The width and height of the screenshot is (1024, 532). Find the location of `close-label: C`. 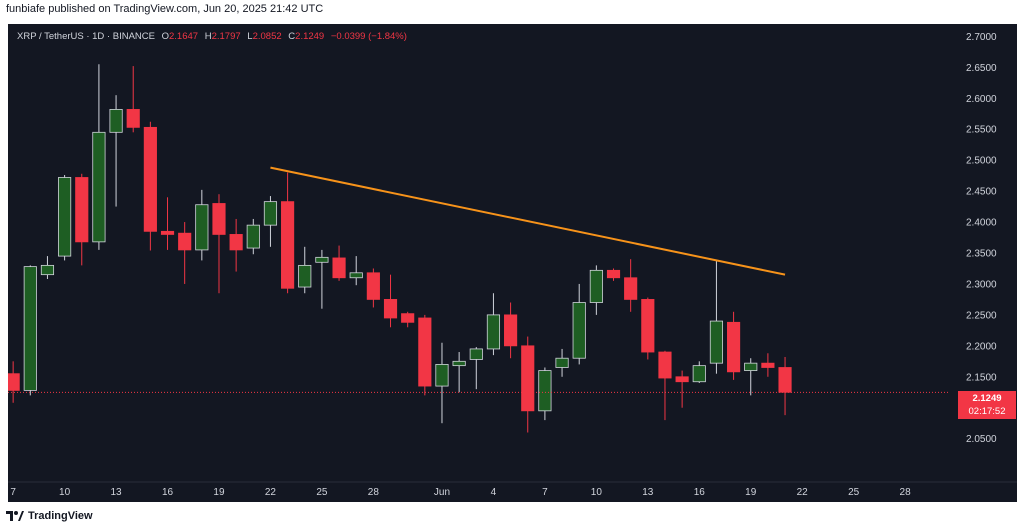

close-label: C is located at coordinates (292, 36).